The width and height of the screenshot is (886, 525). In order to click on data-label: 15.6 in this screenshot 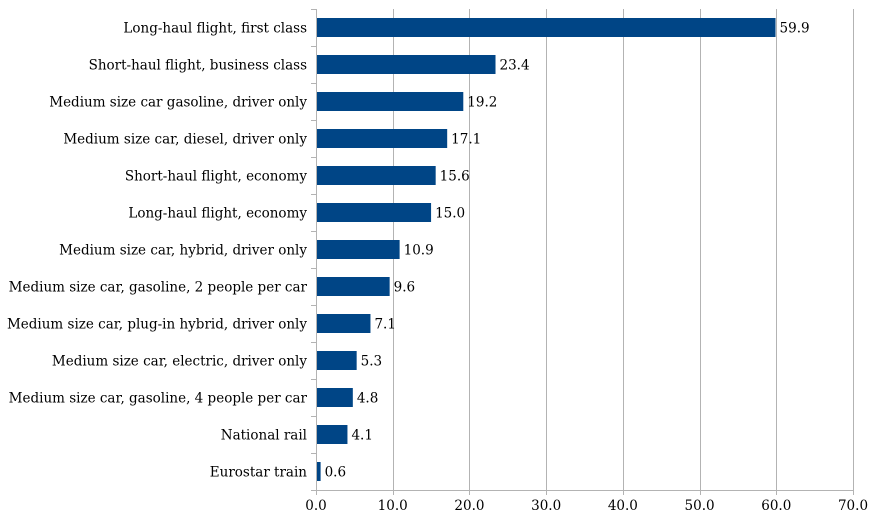, I will do `click(455, 177)`.